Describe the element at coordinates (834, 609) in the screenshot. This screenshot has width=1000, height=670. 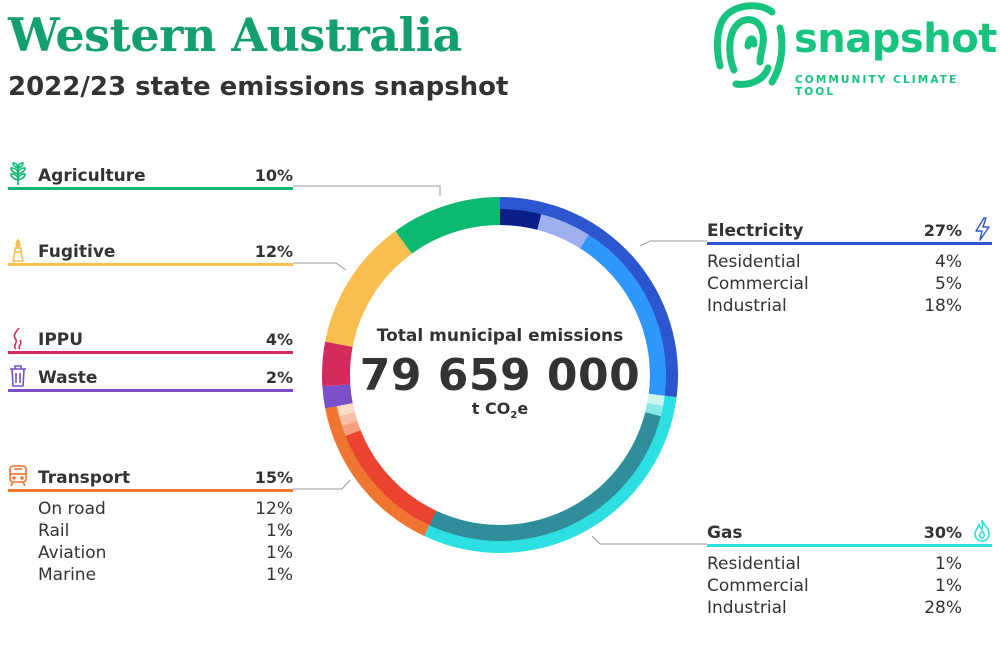
I see `gas-sub-row: Industrial 28%` at that location.